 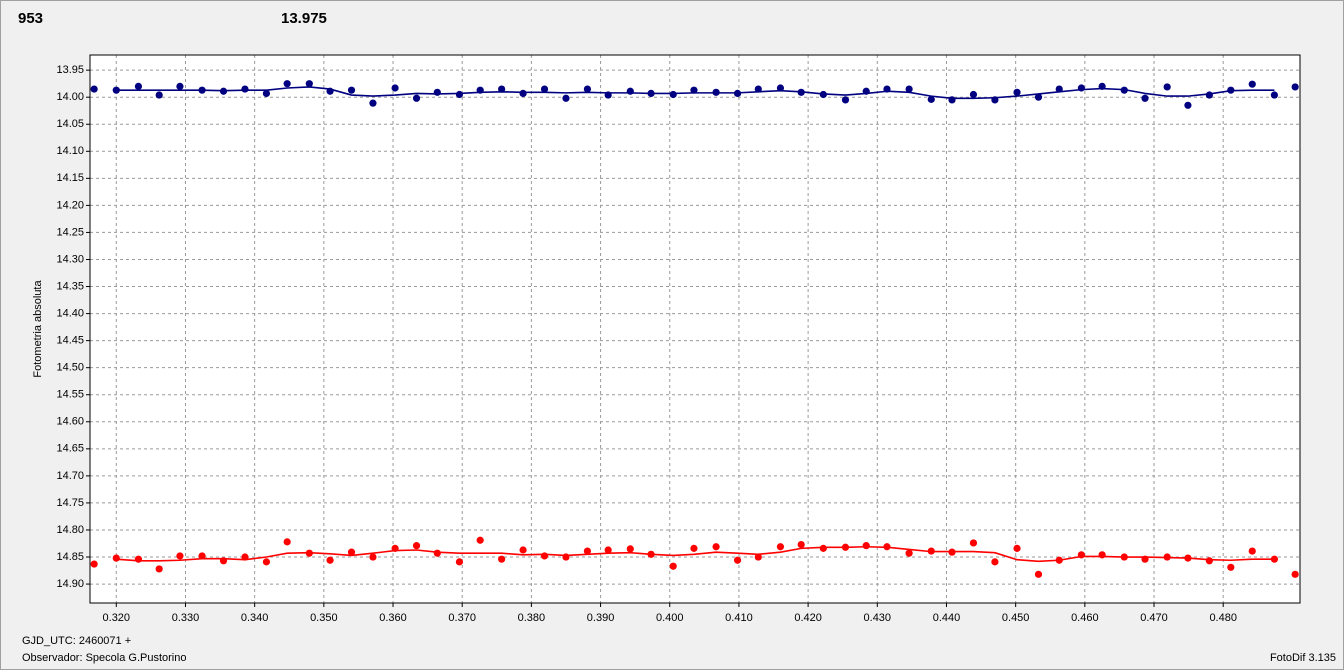 I want to click on x-tick-label: 0.330, so click(x=186, y=618).